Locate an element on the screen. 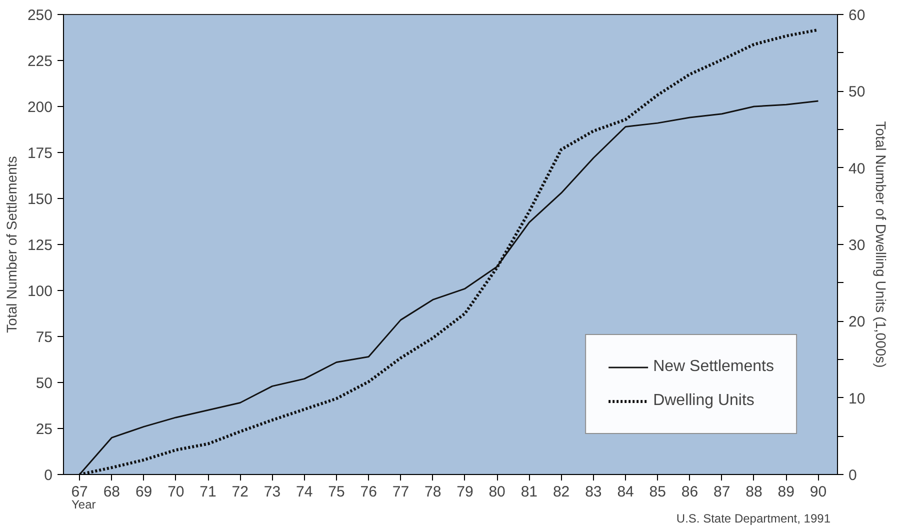 The image size is (897, 527). y2-tick-label: 60 is located at coordinates (857, 15).